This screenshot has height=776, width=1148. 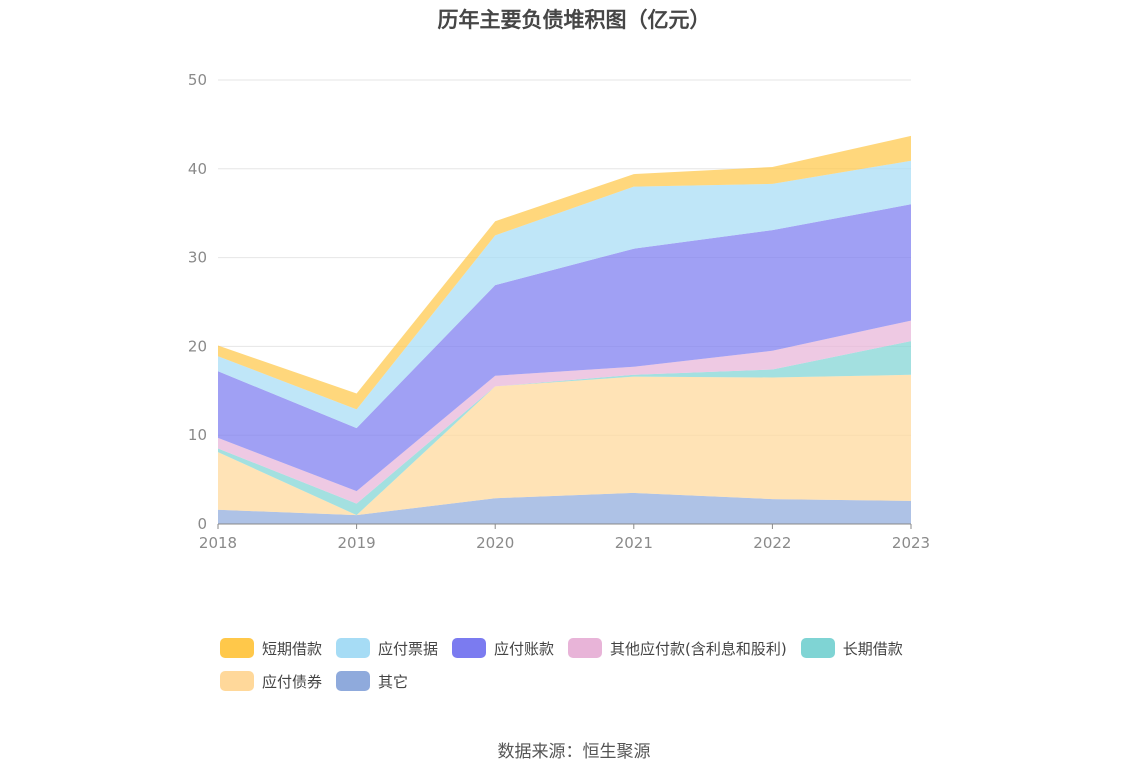 I want to click on legend-label: 应付账款, so click(x=524, y=648).